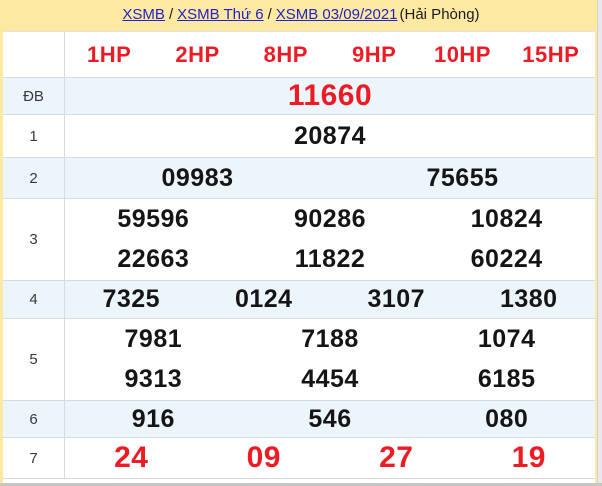  What do you see at coordinates (299, 458) in the screenshot?
I see `prize-row-7: 7 24 09 27 19` at bounding box center [299, 458].